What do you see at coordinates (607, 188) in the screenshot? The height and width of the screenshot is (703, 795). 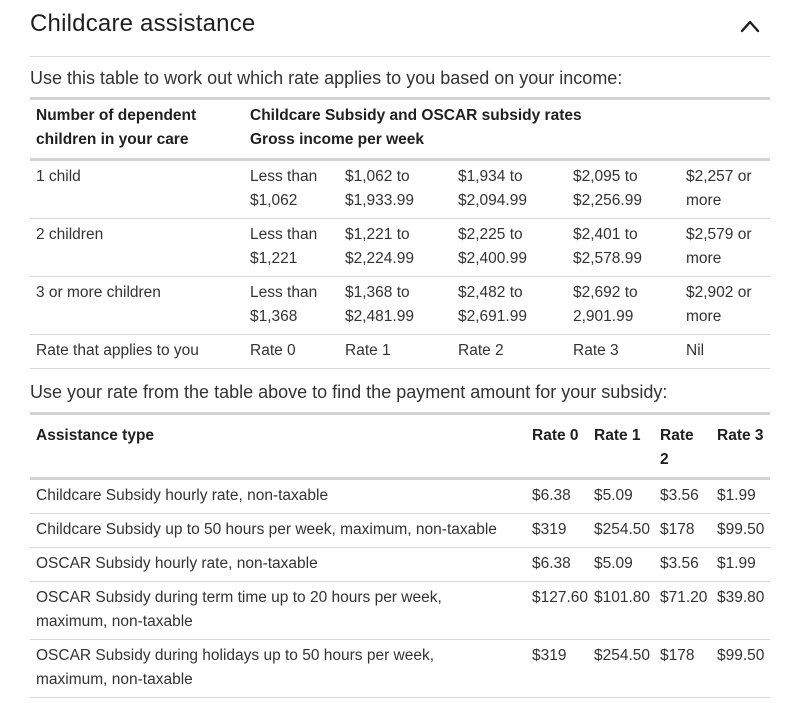 I see `table-cell: $2,095 to $2,256.99` at bounding box center [607, 188].